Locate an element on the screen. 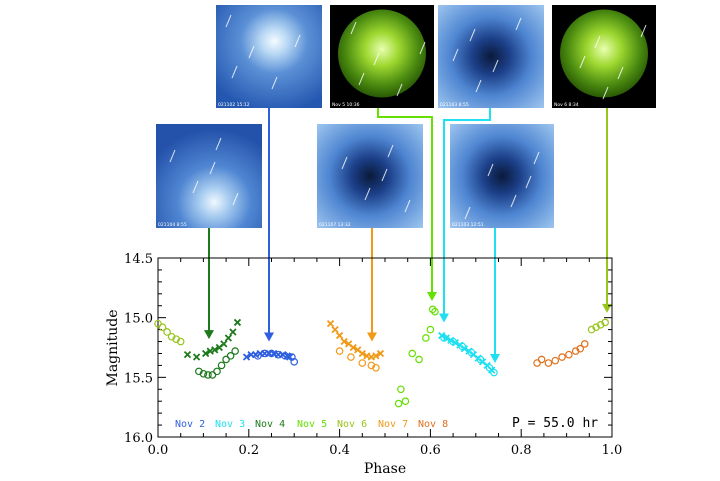 The width and height of the screenshot is (720, 481). arrow-nov7 is located at coordinates (372, 285).